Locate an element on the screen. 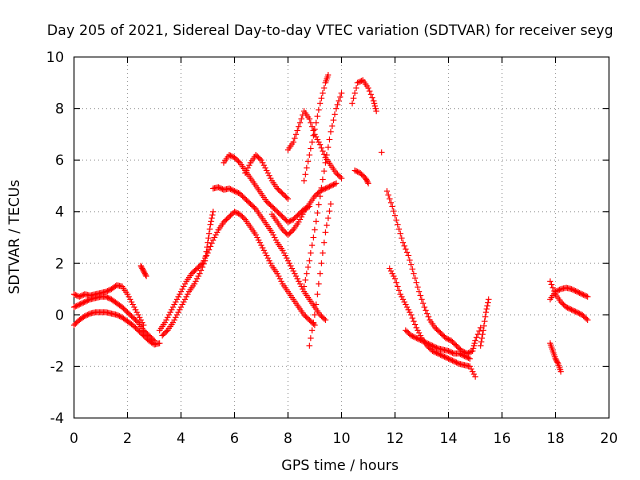 The width and height of the screenshot is (640, 480). series-track-l is located at coordinates (323, 190).